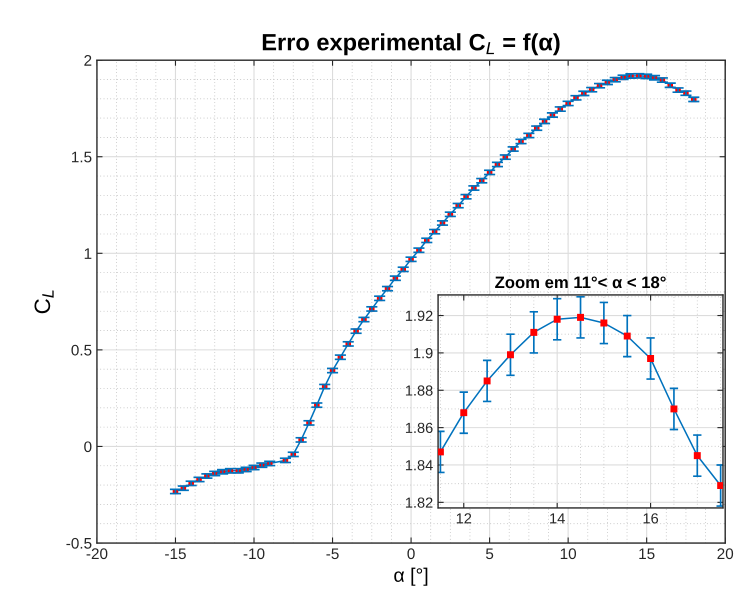 The width and height of the screenshot is (740, 612). I want to click on x-tick-label: 16, so click(651, 518).